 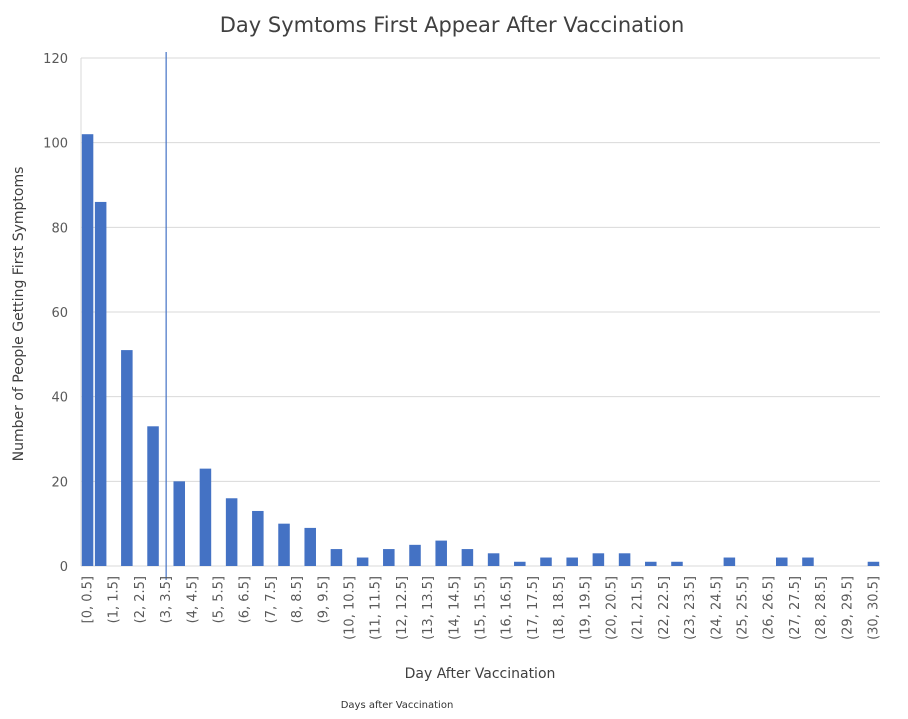 I want to click on x-tick-label: (22, 22.5], so click(x=664, y=608).